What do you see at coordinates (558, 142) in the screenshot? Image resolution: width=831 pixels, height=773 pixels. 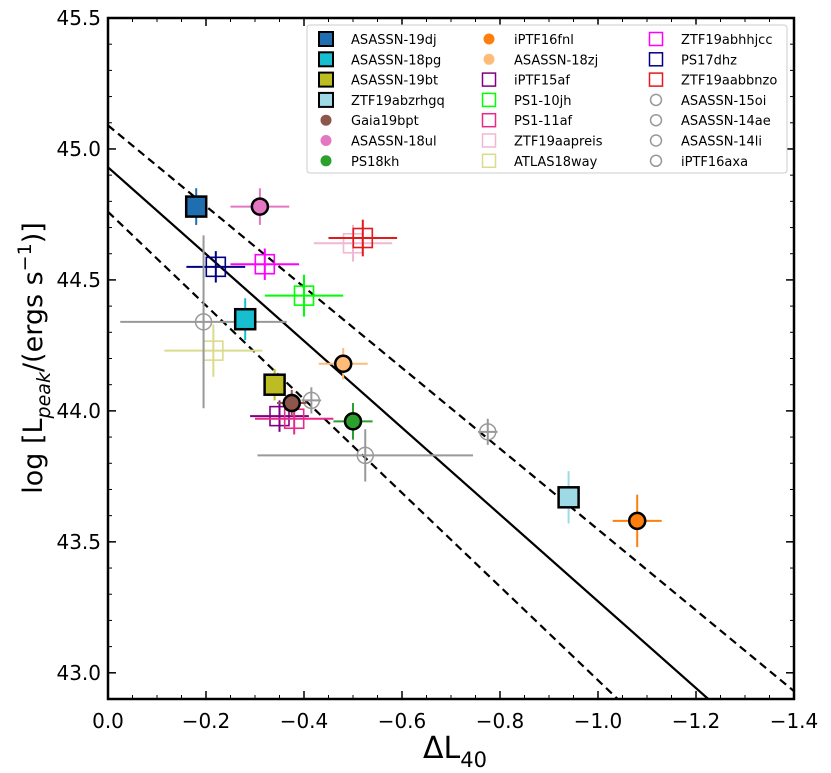 I see `legend-label: ZTF19aapreis` at bounding box center [558, 142].